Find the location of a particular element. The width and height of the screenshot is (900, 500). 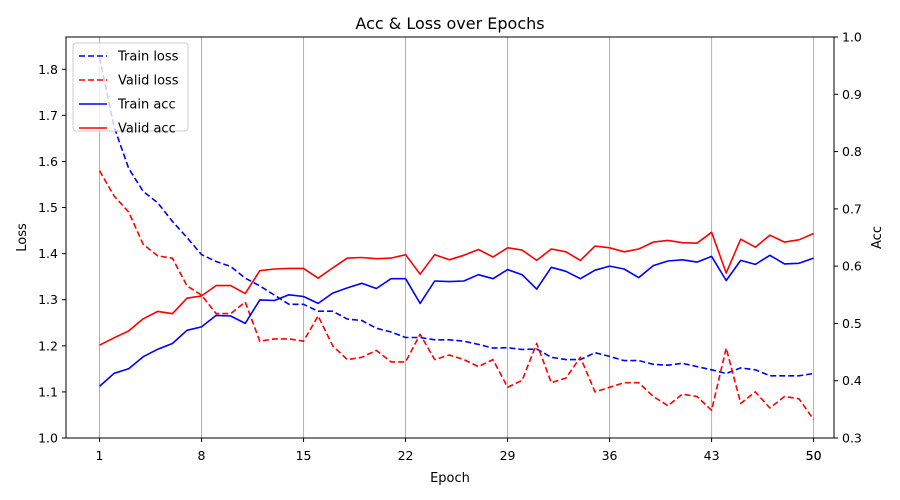

y-right-tick-label: 0.5 is located at coordinates (852, 323).